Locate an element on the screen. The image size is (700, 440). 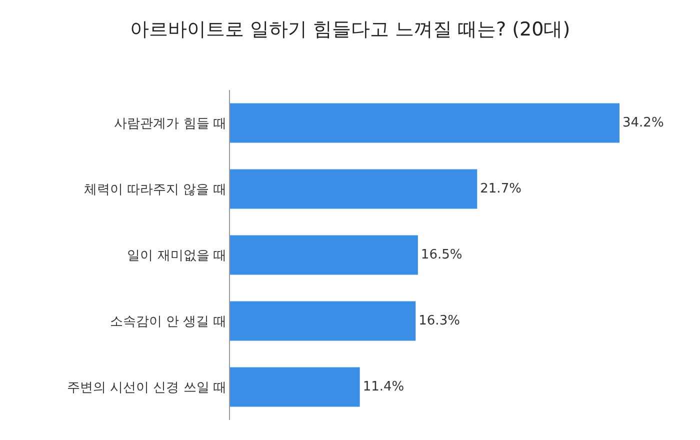
data-label: 16.5% is located at coordinates (441, 255).